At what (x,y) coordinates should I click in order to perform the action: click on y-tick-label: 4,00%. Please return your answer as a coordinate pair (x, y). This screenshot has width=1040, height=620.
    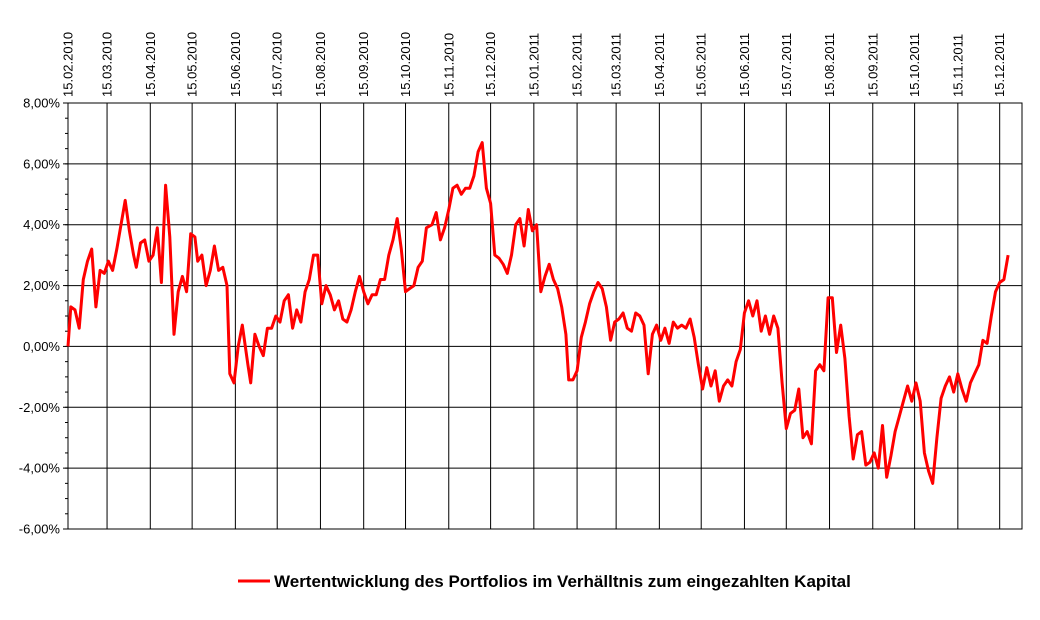
    Looking at the image, I should click on (41, 224).